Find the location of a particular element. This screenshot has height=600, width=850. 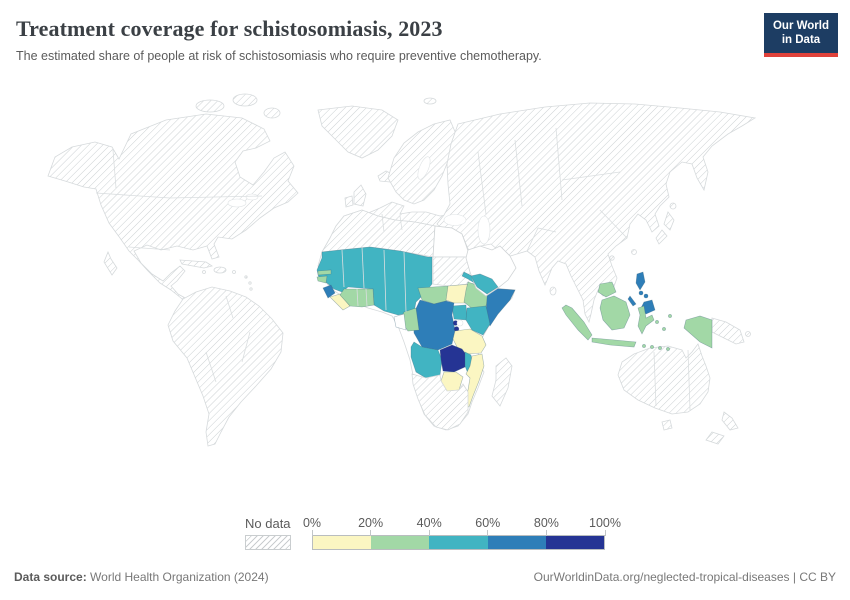

region-java is located at coordinates (614, 342).